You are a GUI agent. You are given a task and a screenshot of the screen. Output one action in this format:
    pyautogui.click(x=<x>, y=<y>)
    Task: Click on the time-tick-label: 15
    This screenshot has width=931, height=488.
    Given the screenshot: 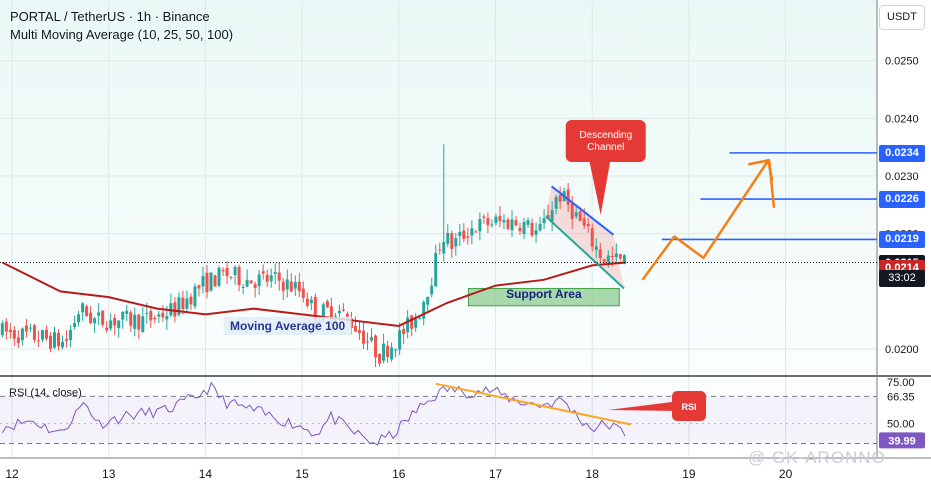 What is the action you would take?
    pyautogui.click(x=302, y=474)
    